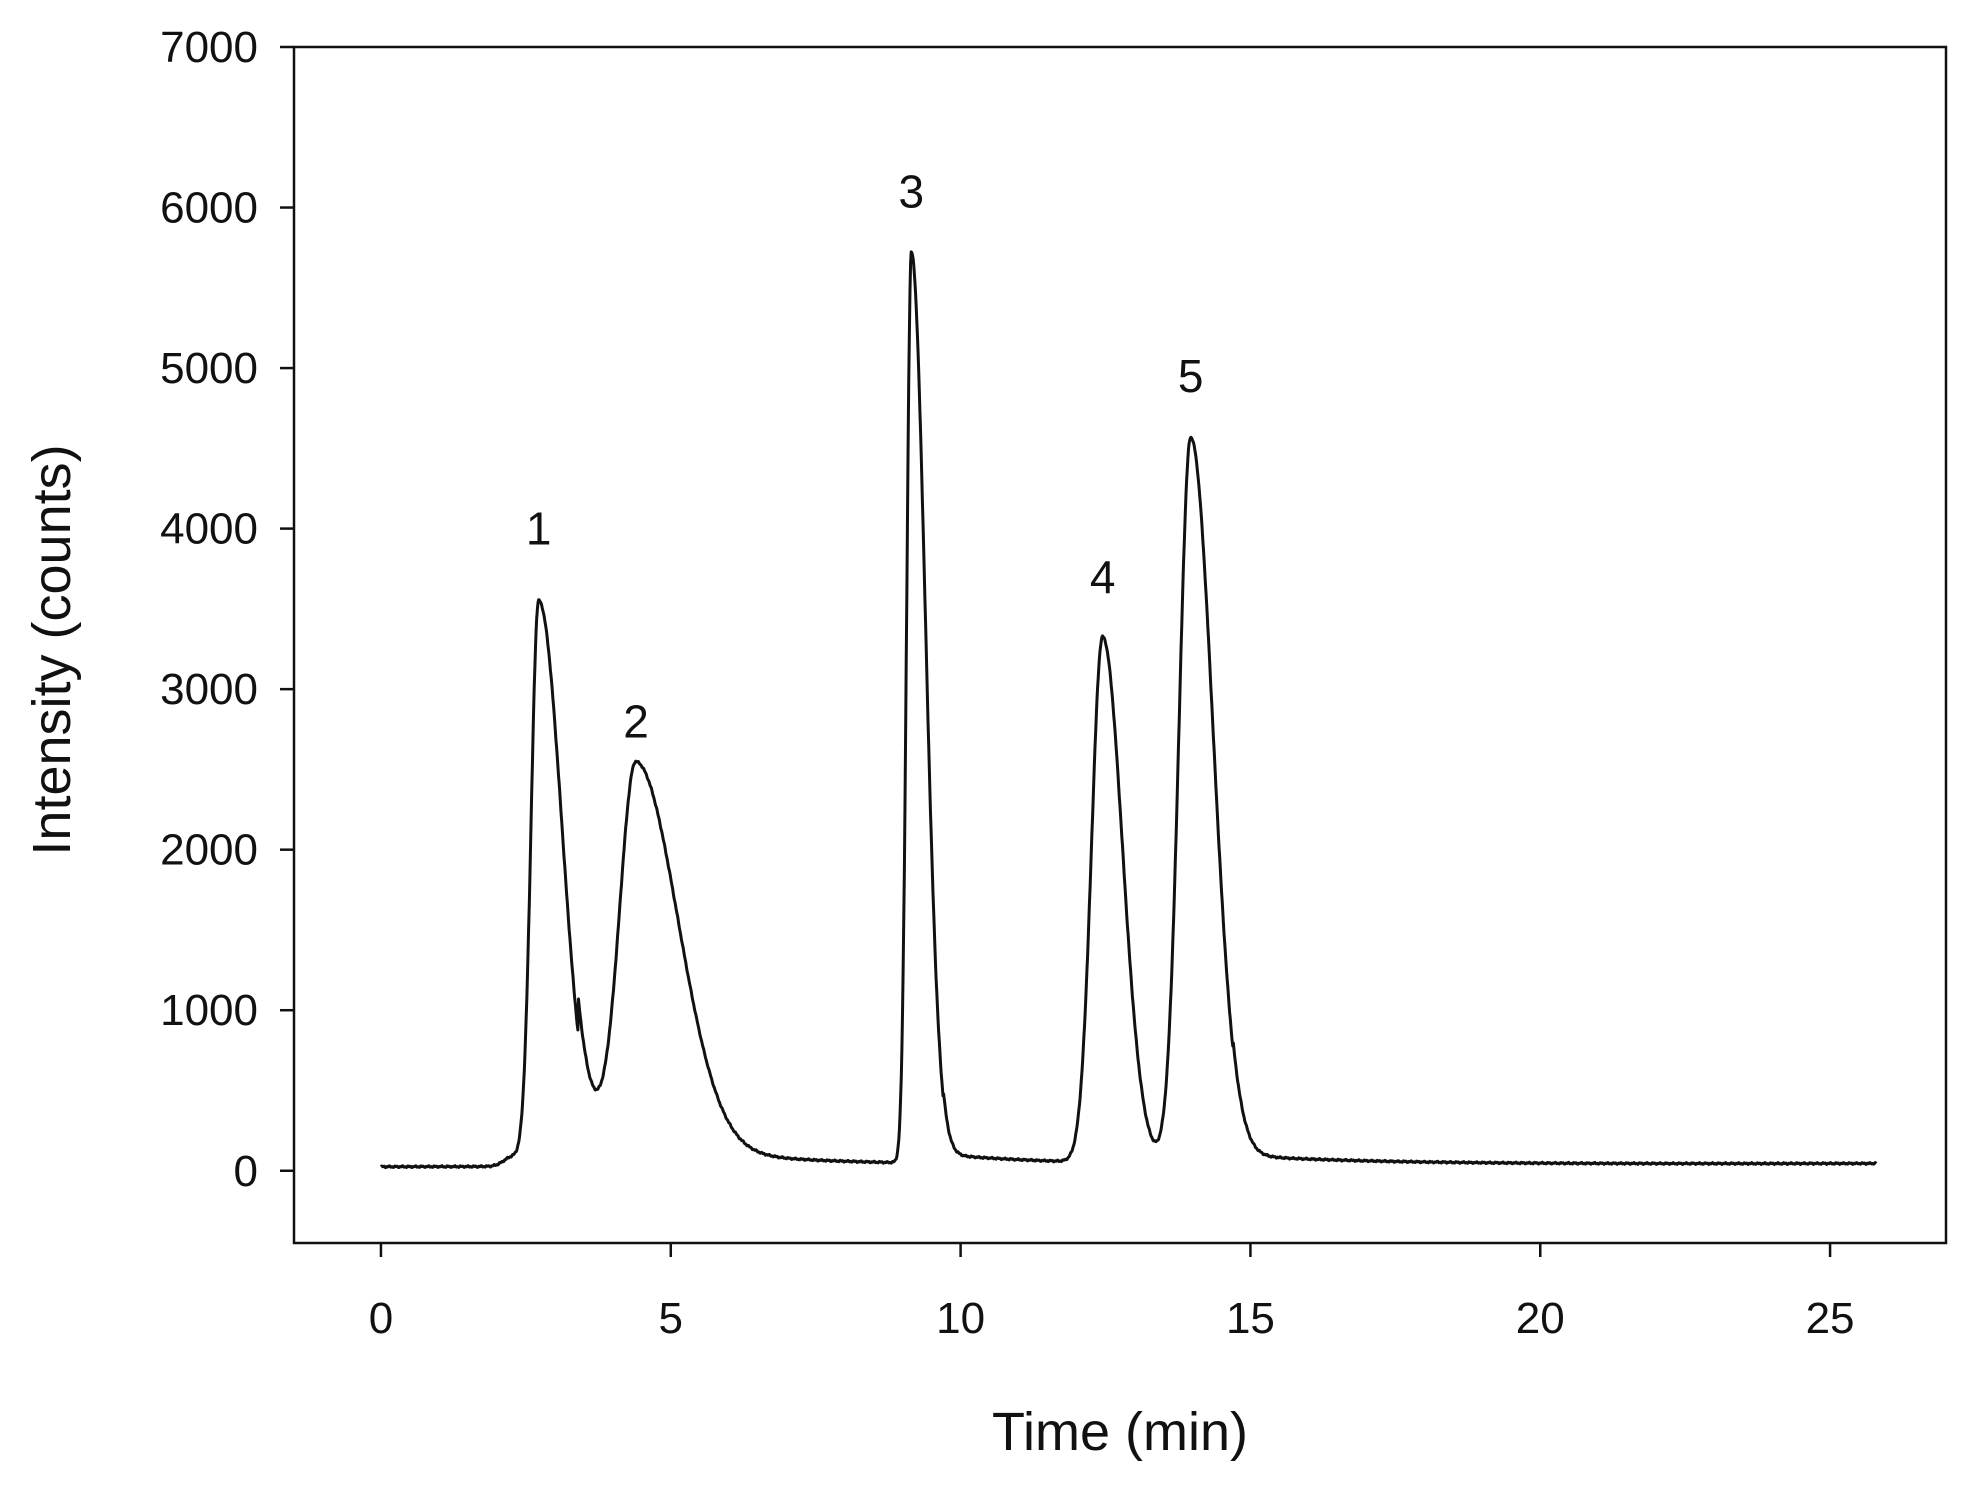  I want to click on x-tick-label: 5, so click(671, 1318).